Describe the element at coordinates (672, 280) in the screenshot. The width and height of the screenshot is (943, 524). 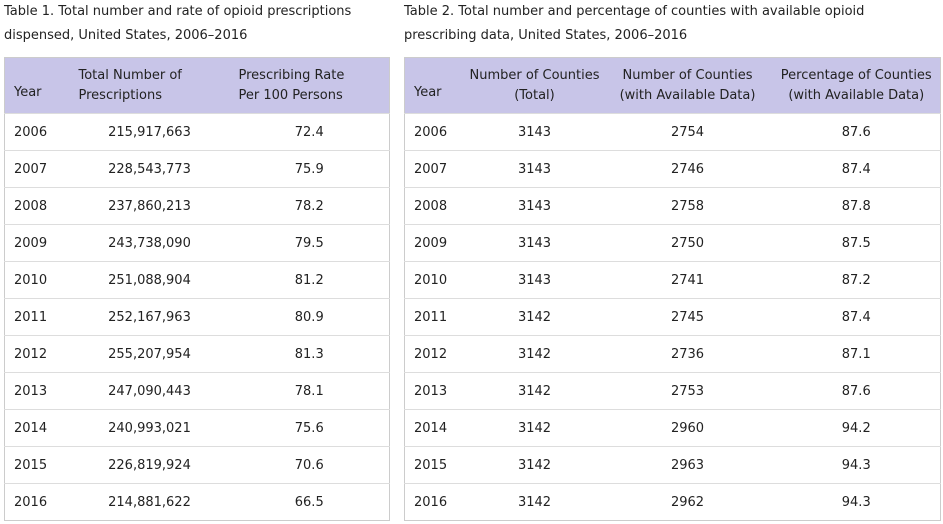
I see `row: 2010 3143 2741 87.2` at that location.